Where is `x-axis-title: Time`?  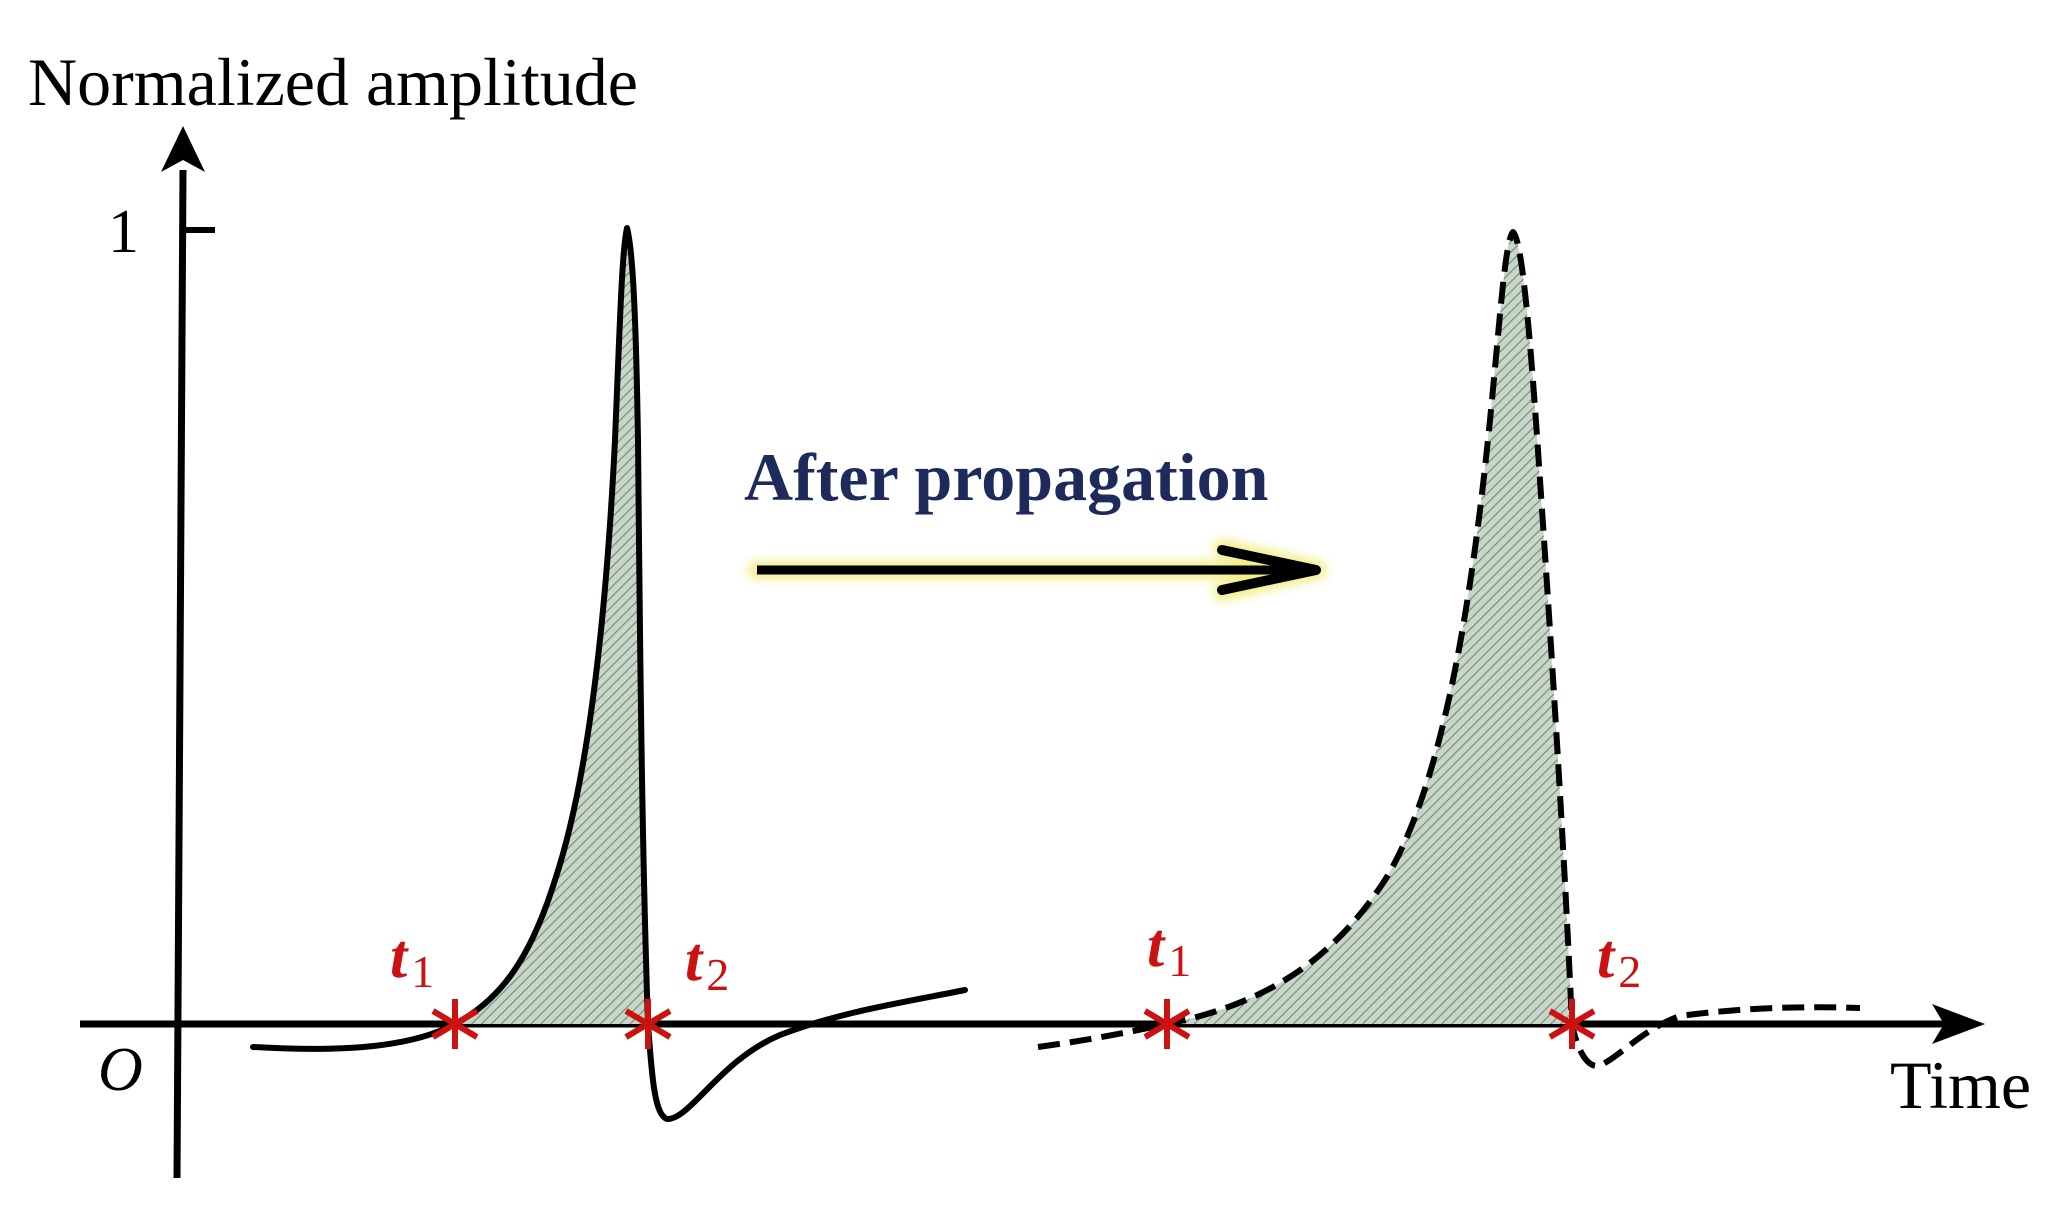
x-axis-title: Time is located at coordinates (1960, 1085).